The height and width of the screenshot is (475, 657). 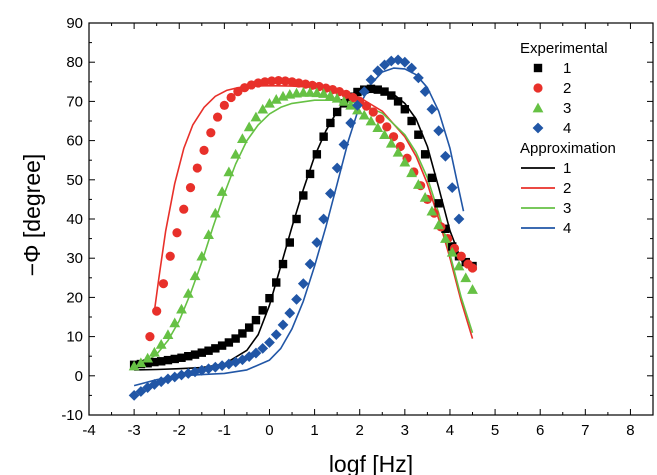 What do you see at coordinates (360, 430) in the screenshot?
I see `x-tick-label: 2` at bounding box center [360, 430].